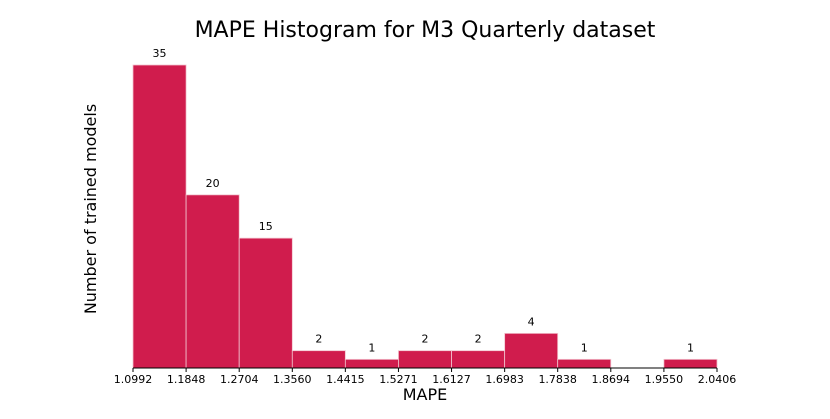  What do you see at coordinates (133, 379) in the screenshot?
I see `x-tick-label: 1.0992` at bounding box center [133, 379].